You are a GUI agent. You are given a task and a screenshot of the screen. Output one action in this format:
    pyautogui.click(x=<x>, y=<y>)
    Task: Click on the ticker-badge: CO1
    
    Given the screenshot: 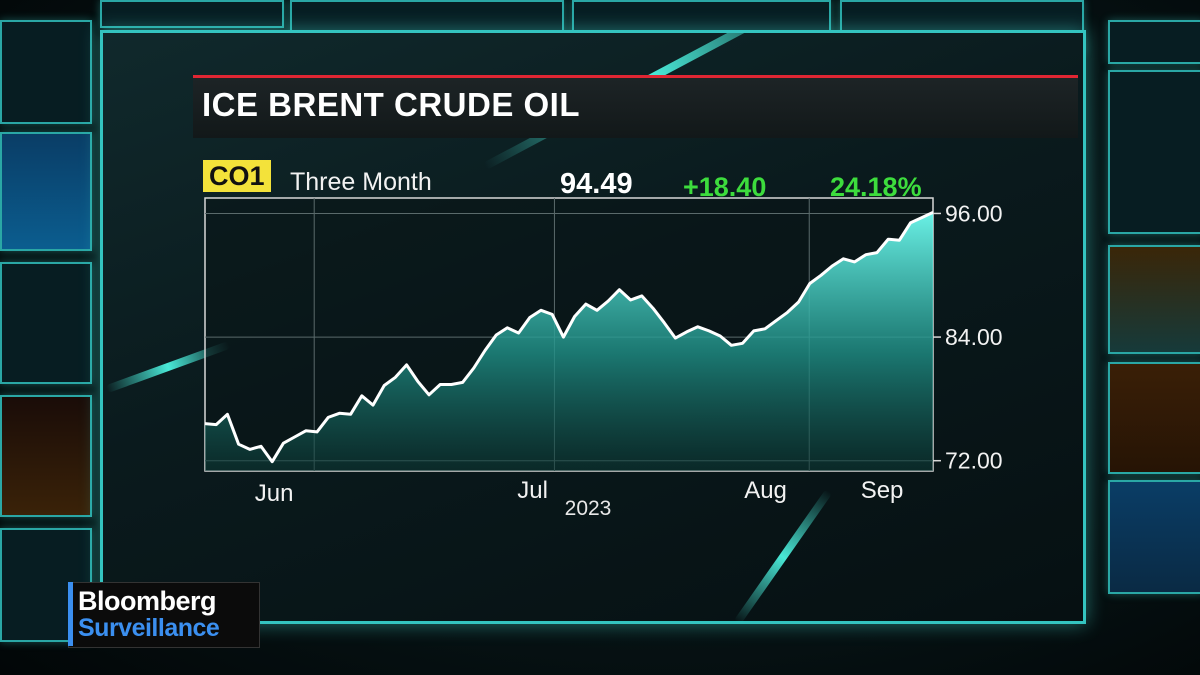 What is the action you would take?
    pyautogui.click(x=237, y=176)
    